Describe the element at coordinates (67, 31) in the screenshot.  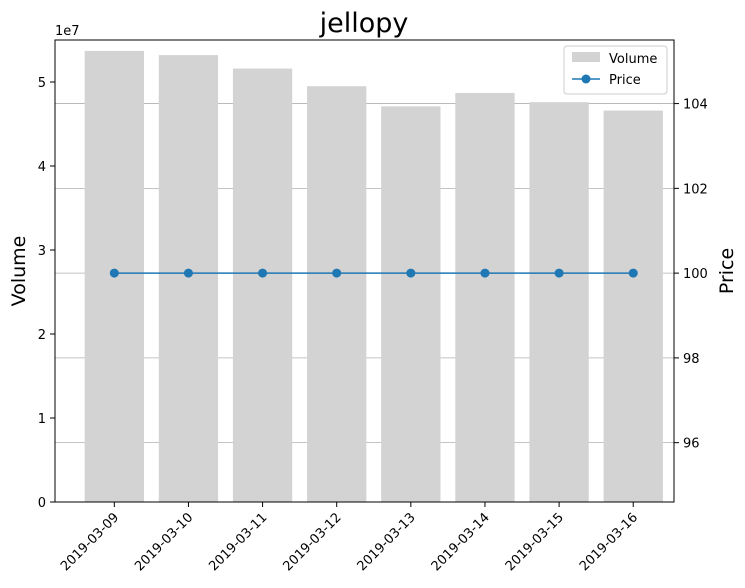
I see `left-axis-offset-text: 1e7` at that location.